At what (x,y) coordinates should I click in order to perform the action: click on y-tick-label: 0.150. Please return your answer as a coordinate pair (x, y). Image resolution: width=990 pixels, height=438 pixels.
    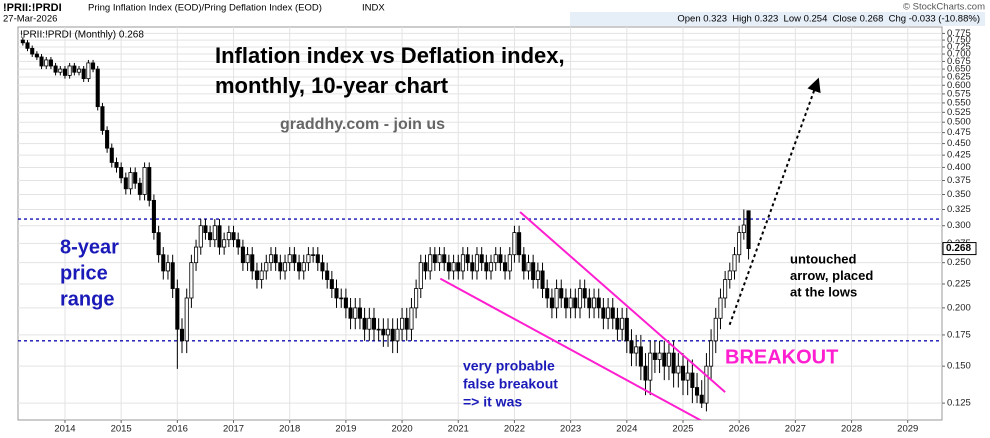
    Looking at the image, I should click on (959, 366).